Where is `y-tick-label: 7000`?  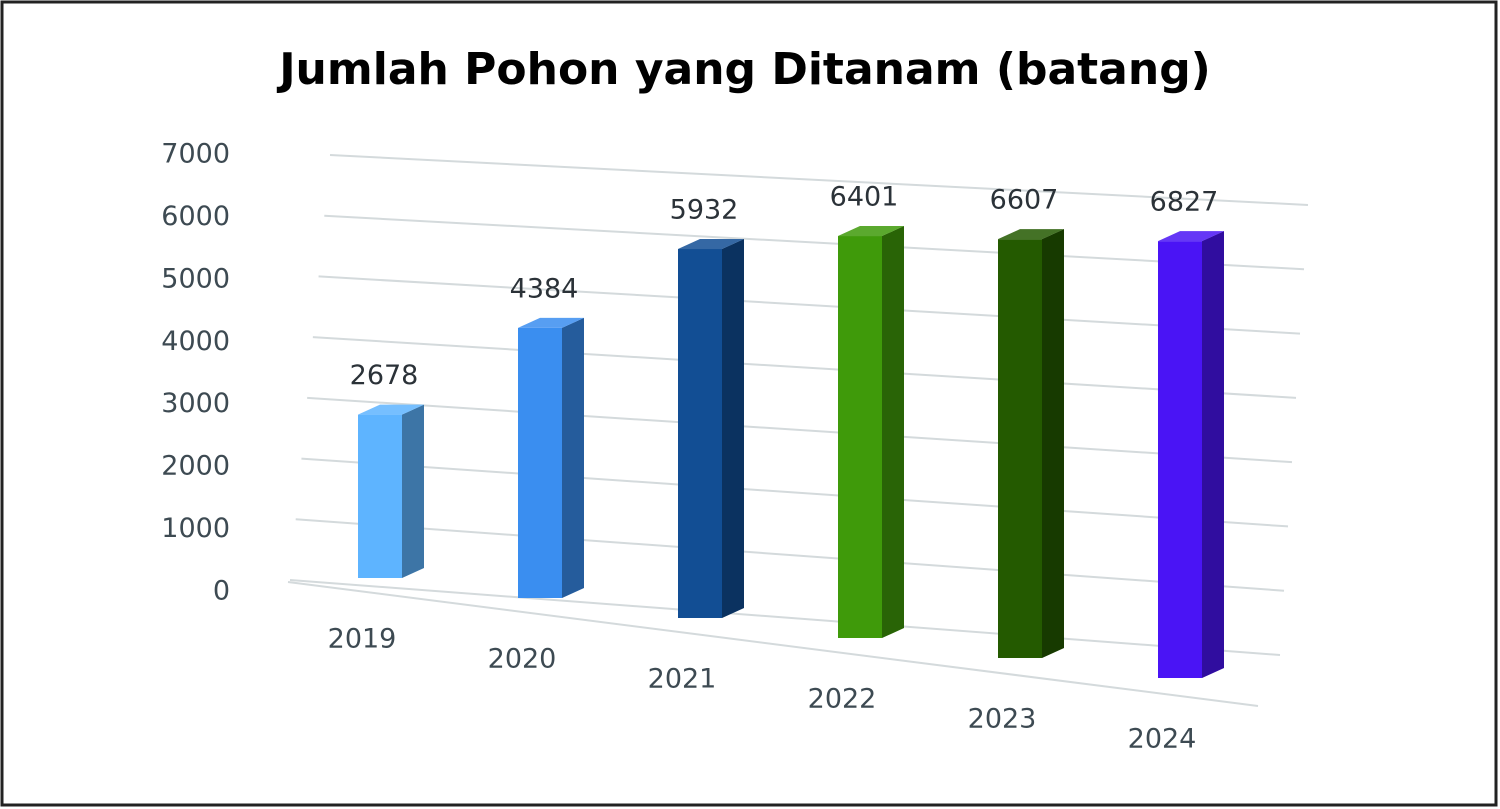
y-tick-label: 7000 is located at coordinates (195, 154).